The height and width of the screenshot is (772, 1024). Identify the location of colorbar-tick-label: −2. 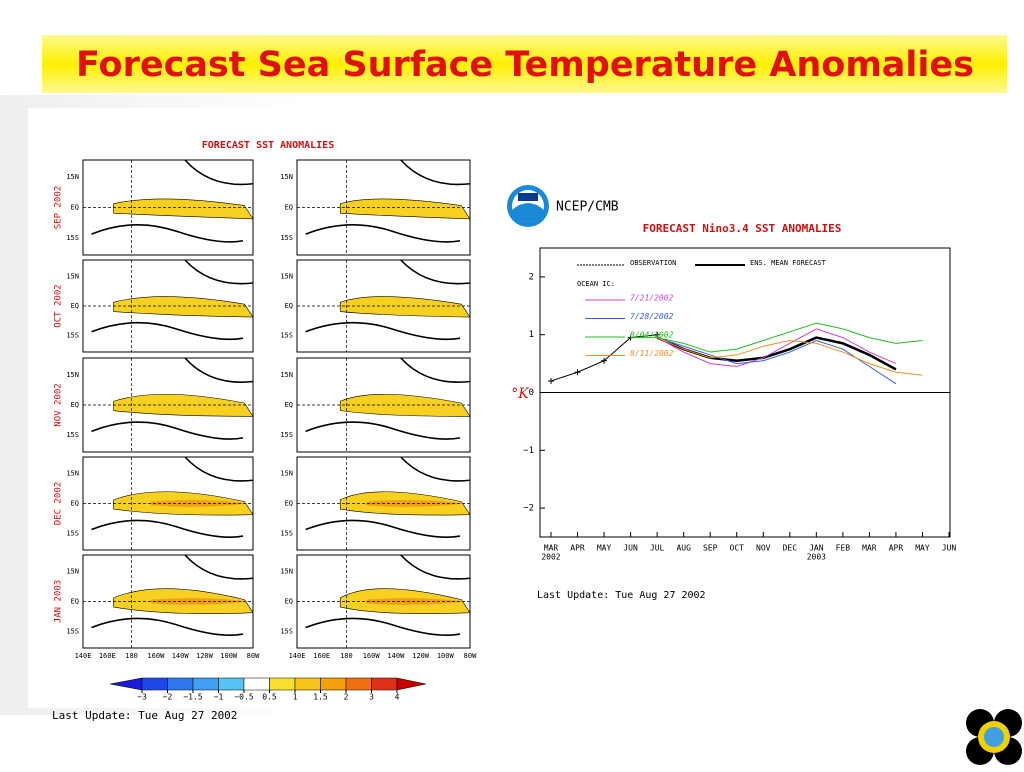
(168, 697).